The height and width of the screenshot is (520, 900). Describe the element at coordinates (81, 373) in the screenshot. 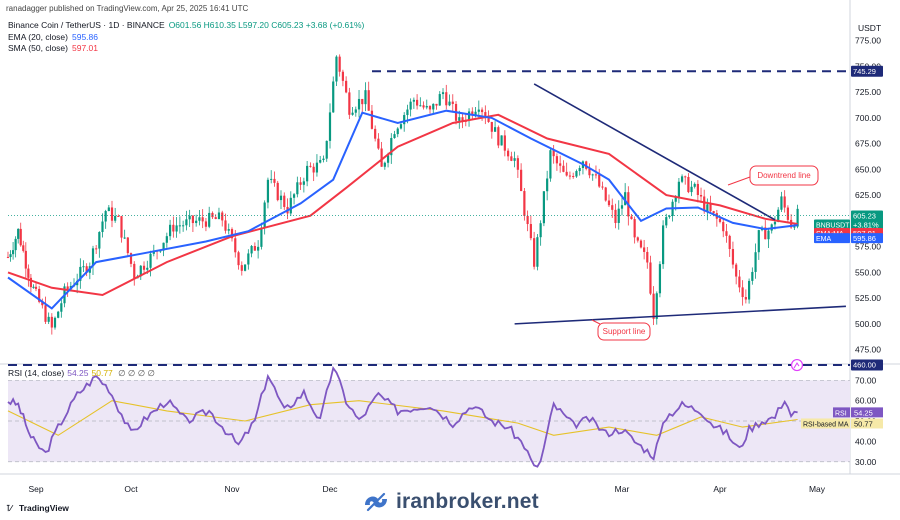

I see `rsi-legend: RSI (14, close) 54.25 50.77 ∅ ∅ ∅ ∅` at that location.